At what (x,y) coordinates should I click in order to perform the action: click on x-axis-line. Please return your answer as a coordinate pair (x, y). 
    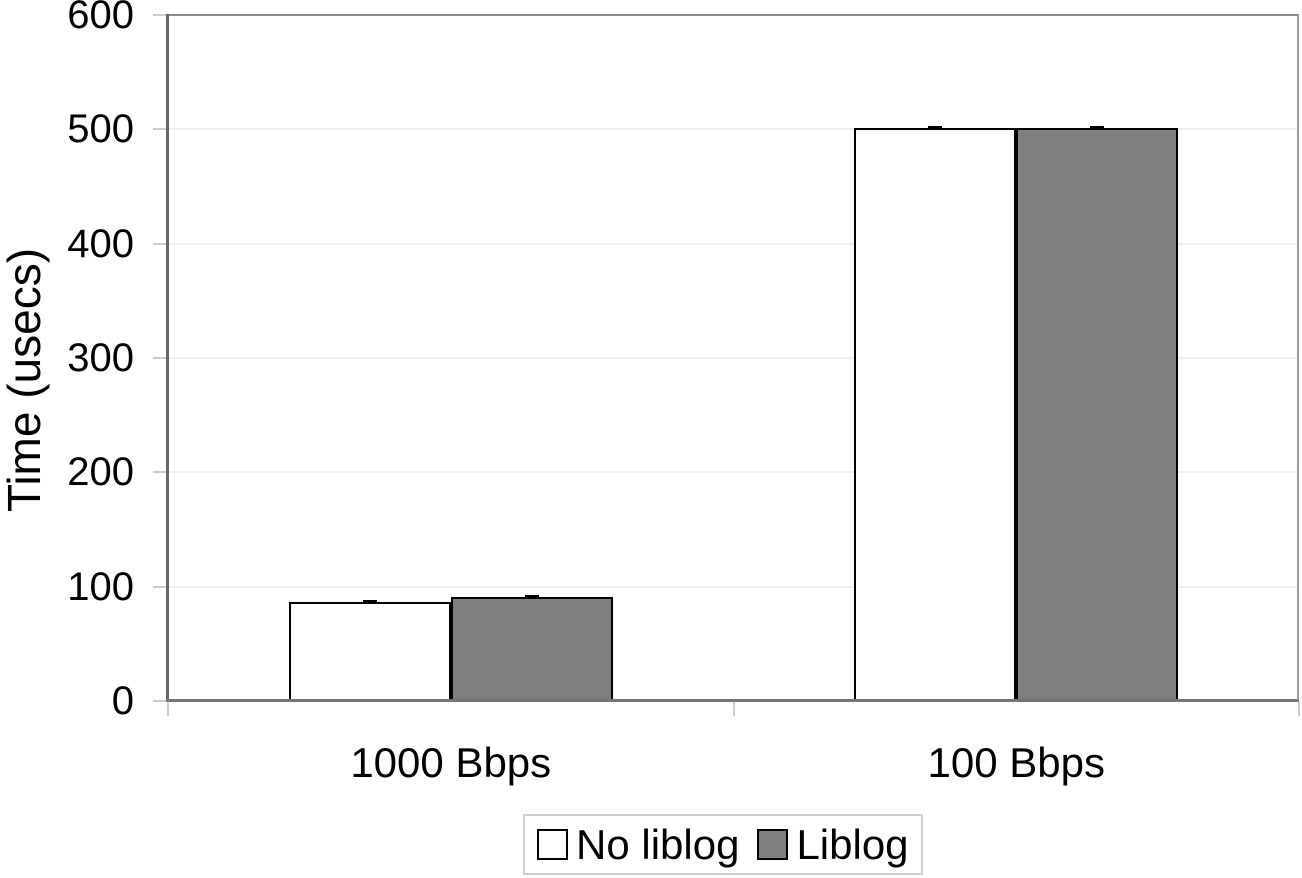
    Looking at the image, I should click on (732, 700).